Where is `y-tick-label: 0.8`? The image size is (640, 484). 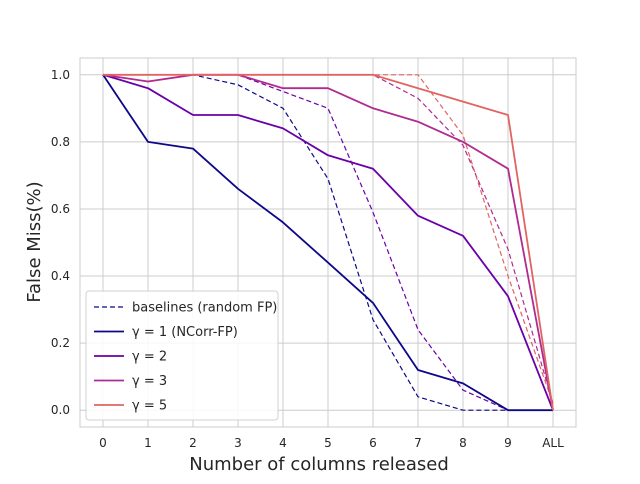 y-tick-label: 0.8 is located at coordinates (60, 142).